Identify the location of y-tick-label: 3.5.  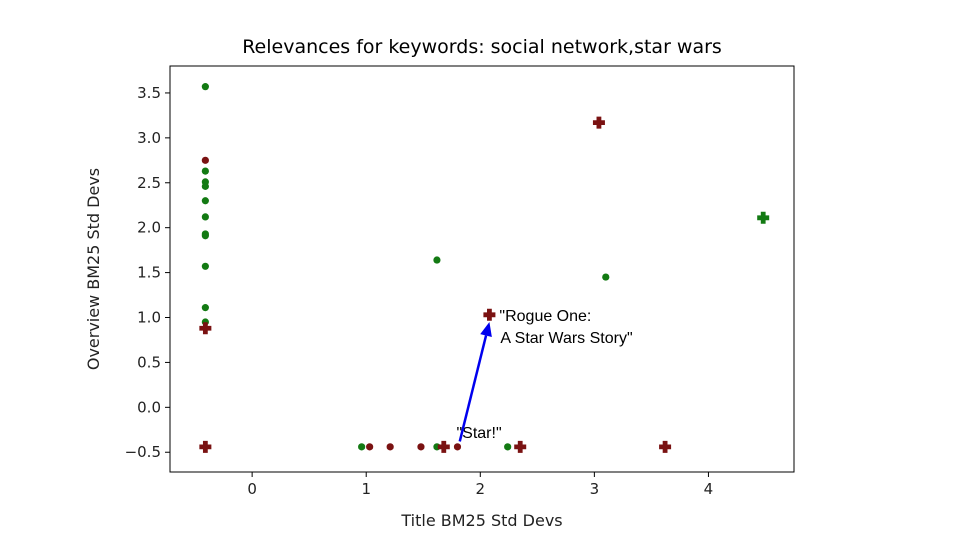
(149, 93).